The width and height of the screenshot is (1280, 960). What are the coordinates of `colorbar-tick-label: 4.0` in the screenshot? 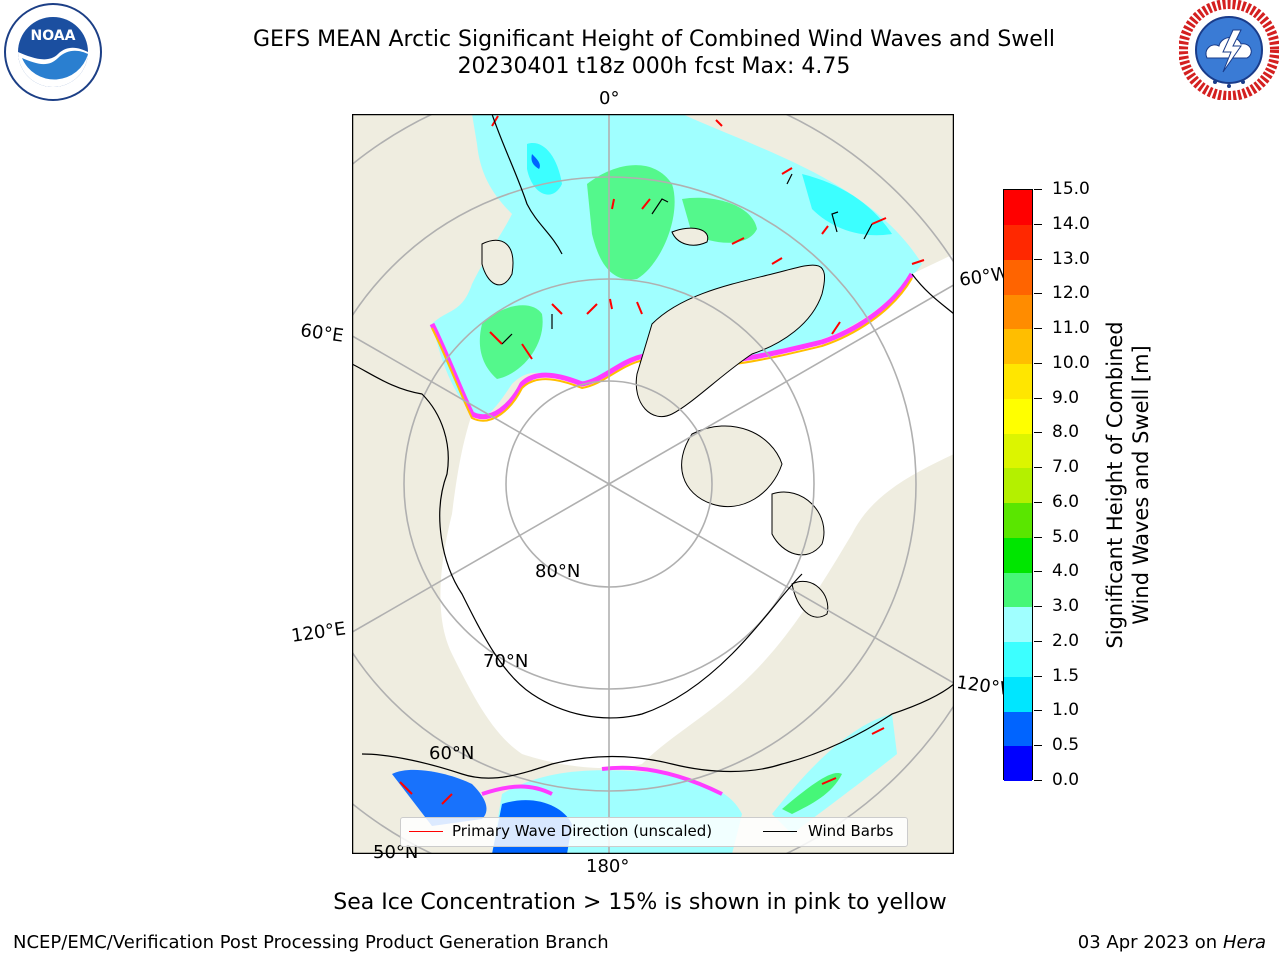 It's located at (1066, 571).